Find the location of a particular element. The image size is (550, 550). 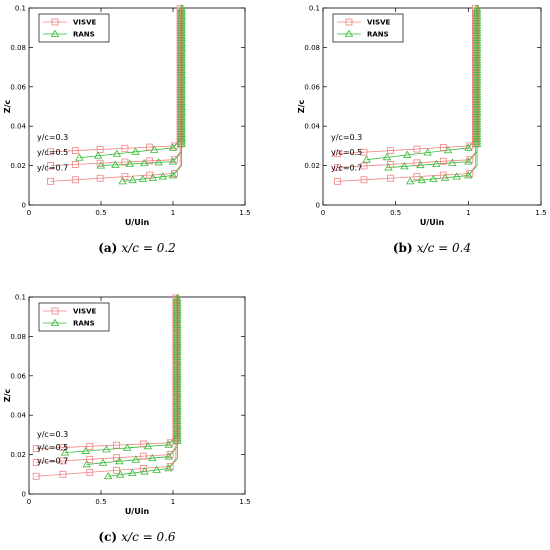

legend-visve-marker is located at coordinates (349, 22).